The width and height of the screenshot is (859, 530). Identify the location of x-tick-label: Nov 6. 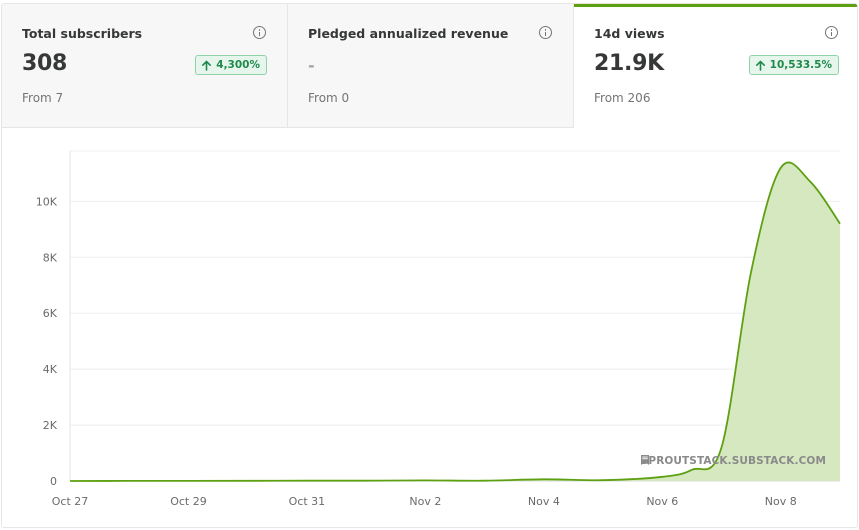
(662, 501).